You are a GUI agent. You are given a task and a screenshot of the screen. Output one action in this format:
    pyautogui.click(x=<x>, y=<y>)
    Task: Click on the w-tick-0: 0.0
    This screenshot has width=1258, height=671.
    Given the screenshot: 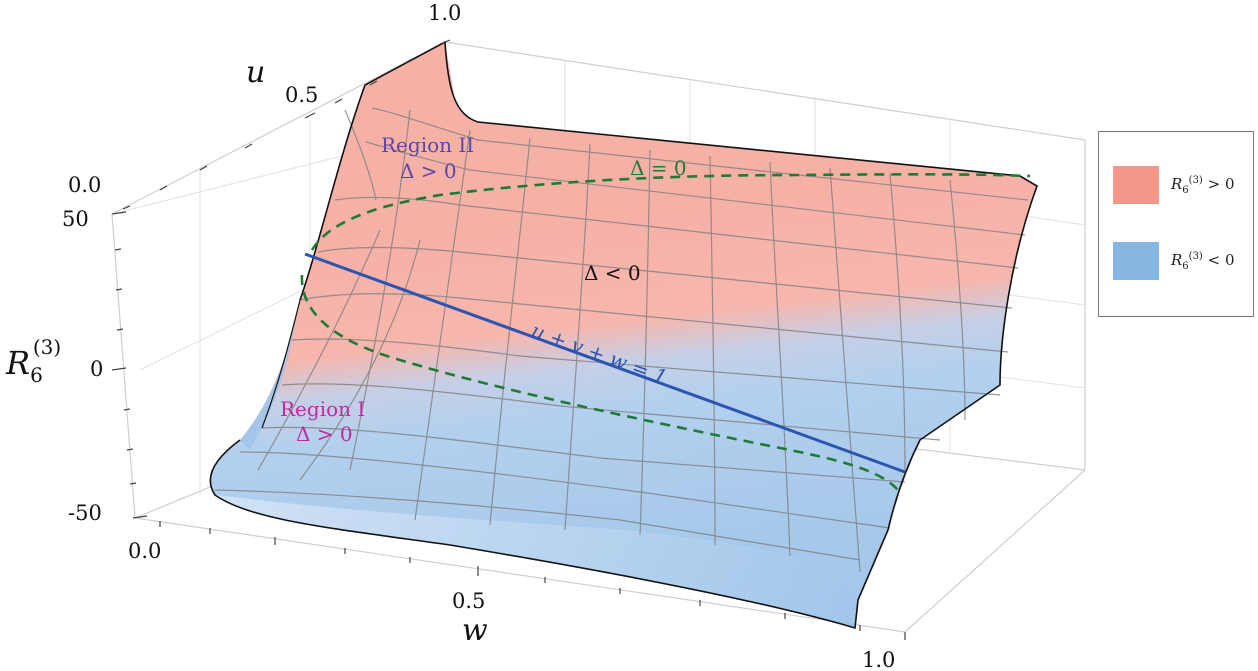 What is the action you would take?
    pyautogui.click(x=144, y=551)
    